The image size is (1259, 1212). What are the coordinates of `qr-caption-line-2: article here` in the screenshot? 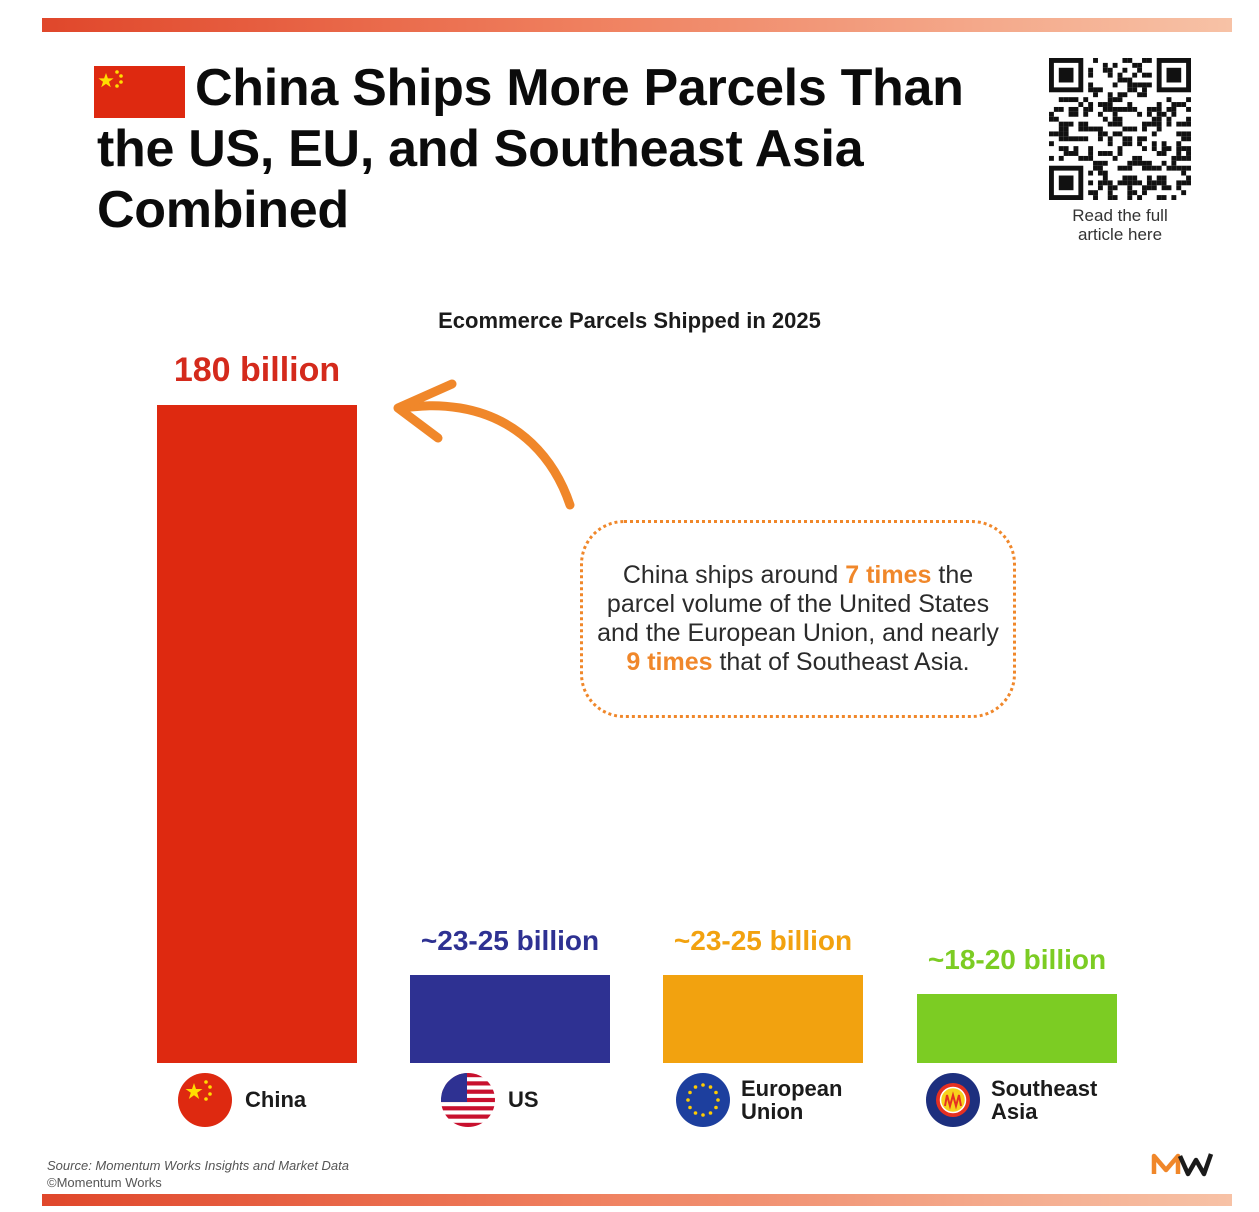 It's located at (1120, 234).